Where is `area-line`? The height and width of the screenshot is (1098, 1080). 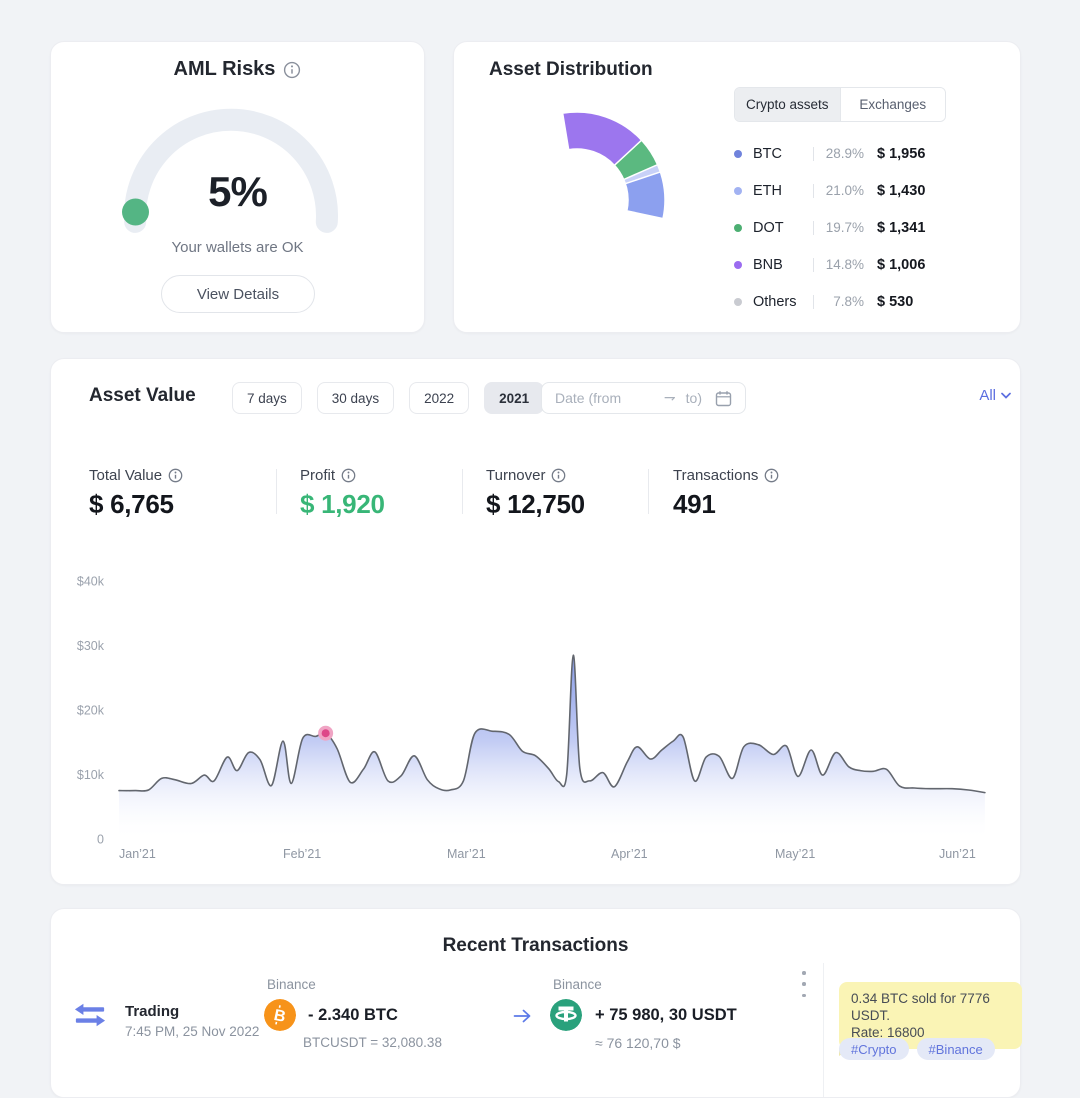
area-line is located at coordinates (552, 724).